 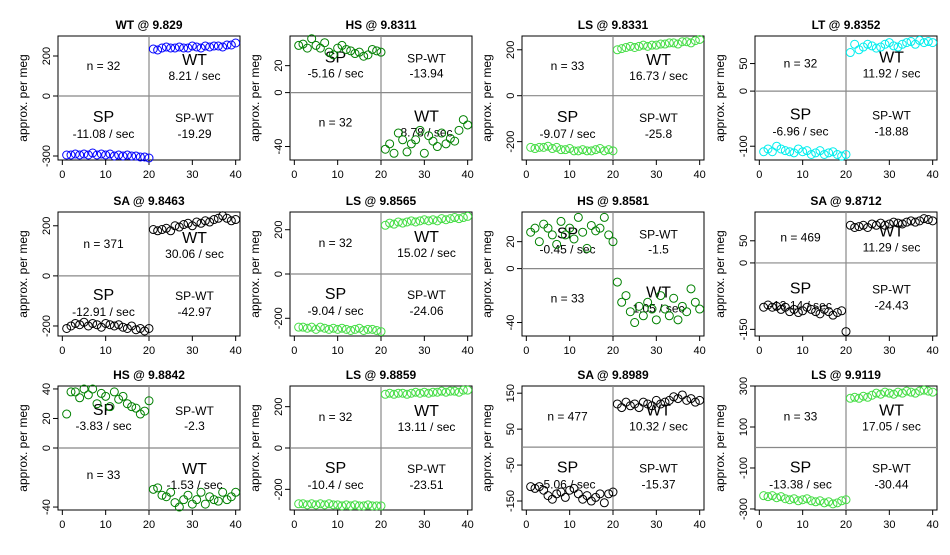 What do you see at coordinates (511, 393) in the screenshot?
I see `y-tick-label: 150` at bounding box center [511, 393].